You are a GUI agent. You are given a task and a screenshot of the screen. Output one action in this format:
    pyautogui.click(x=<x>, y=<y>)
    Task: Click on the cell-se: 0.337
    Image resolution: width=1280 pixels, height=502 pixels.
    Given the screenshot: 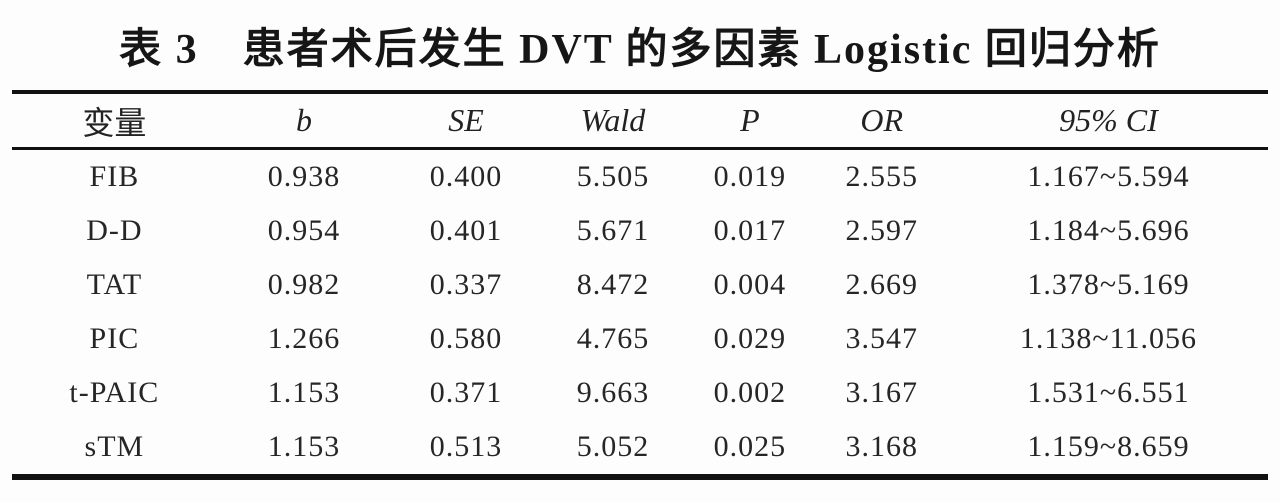 What is the action you would take?
    pyautogui.click(x=466, y=284)
    